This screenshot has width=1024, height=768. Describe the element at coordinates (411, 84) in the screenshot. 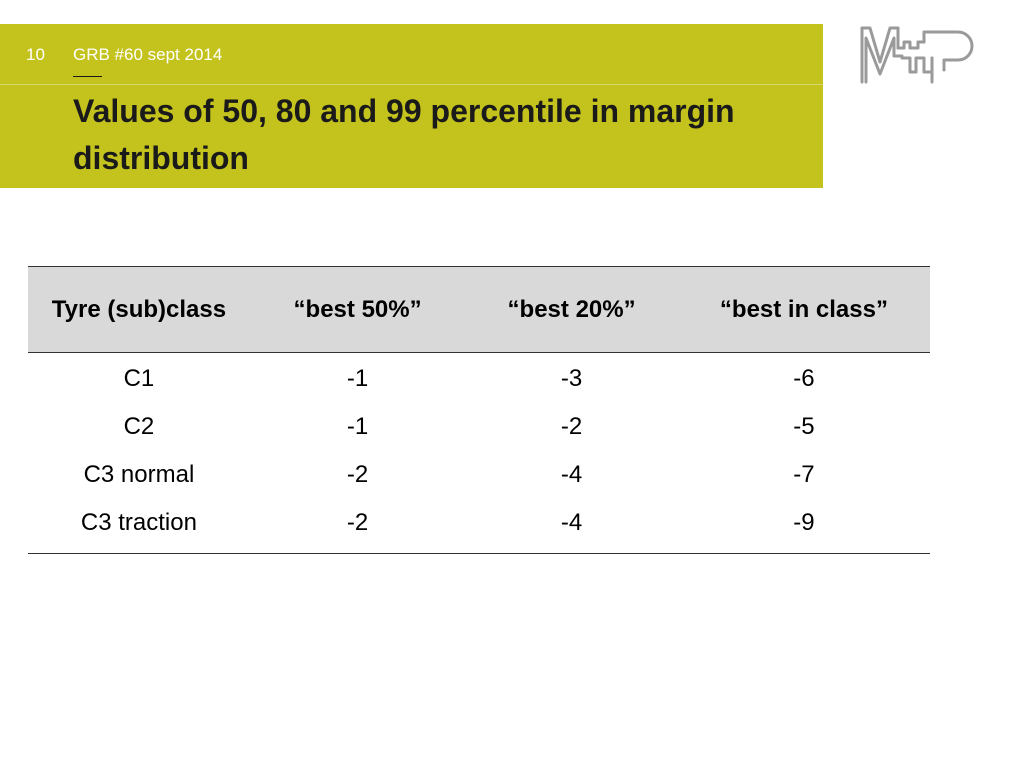

I see `header-divider` at that location.